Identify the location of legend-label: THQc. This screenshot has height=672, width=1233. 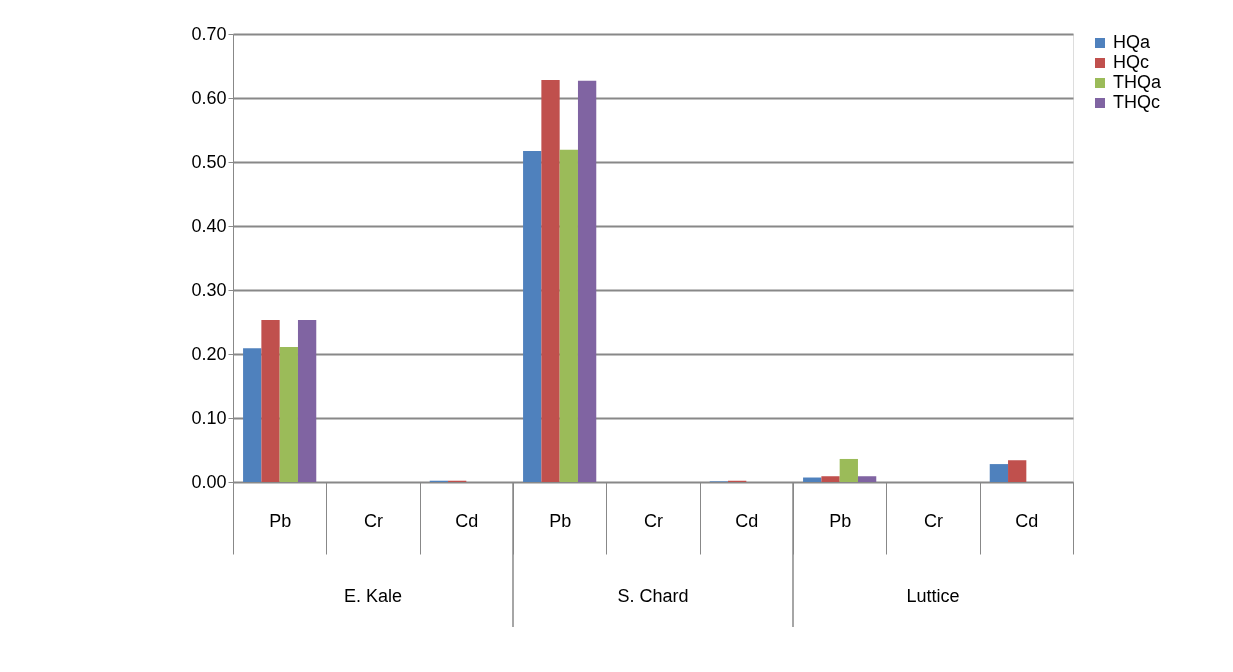
(1136, 102).